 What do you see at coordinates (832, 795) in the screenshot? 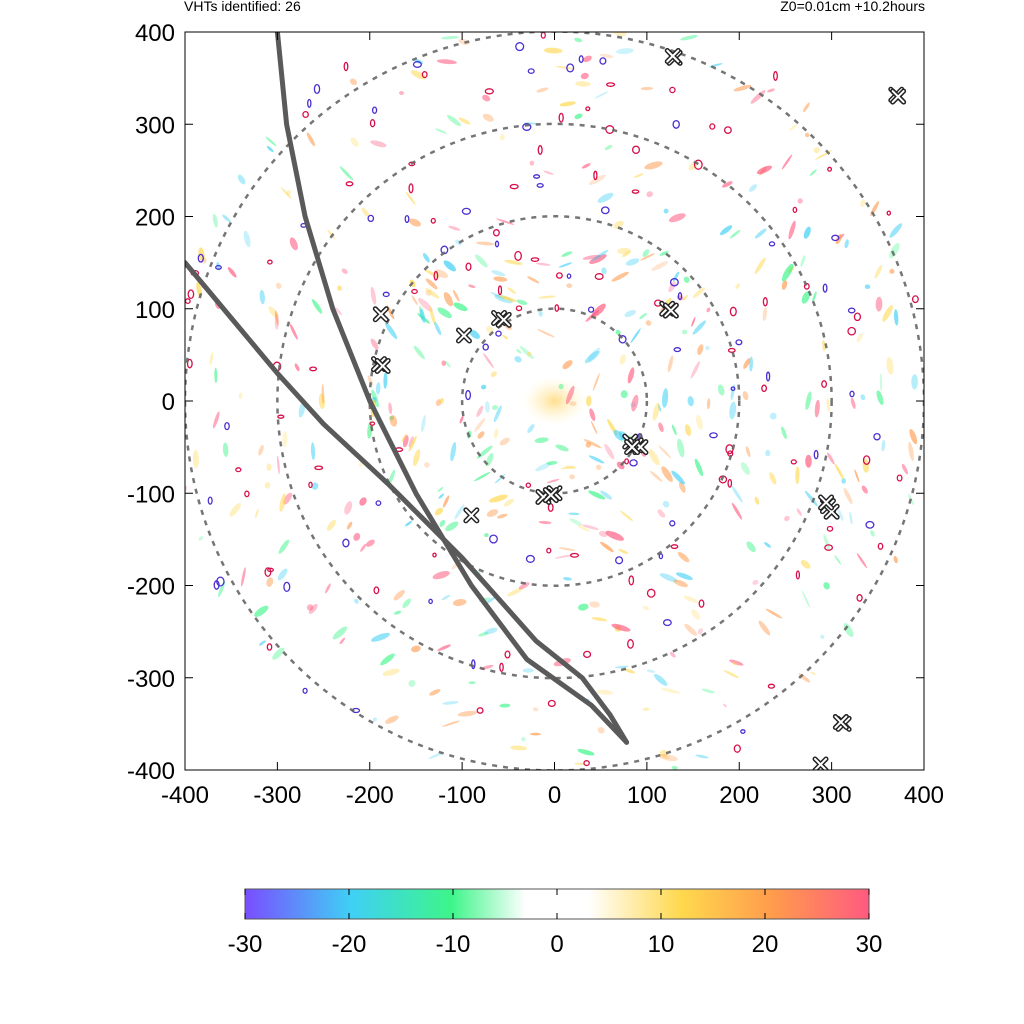
I see `x-tick-label: 300` at bounding box center [832, 795].